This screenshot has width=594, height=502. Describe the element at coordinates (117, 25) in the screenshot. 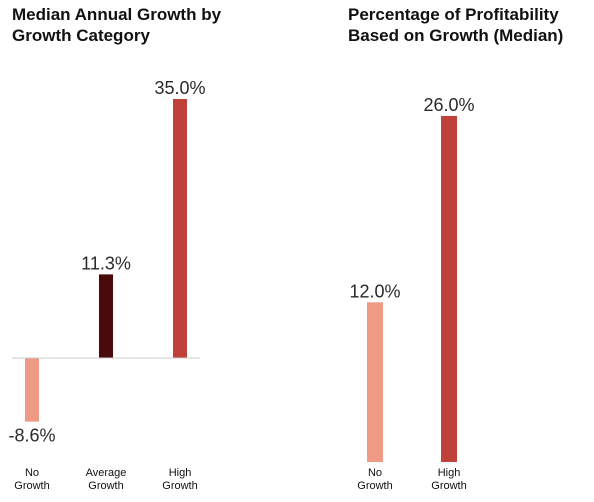

I see `chart-title-growth: Median Annual Growth by Growth Category` at that location.